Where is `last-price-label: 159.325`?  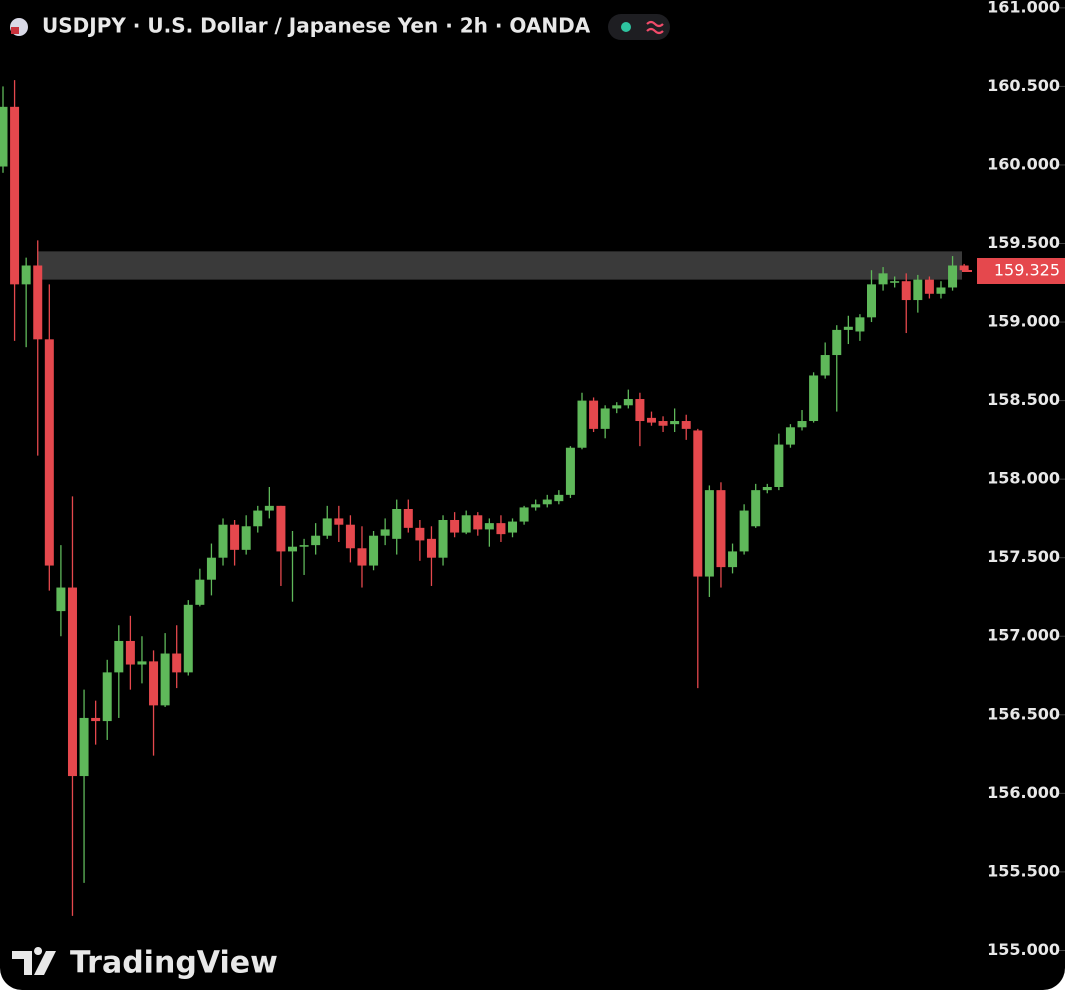
last-price-label: 159.325 is located at coordinates (1027, 269).